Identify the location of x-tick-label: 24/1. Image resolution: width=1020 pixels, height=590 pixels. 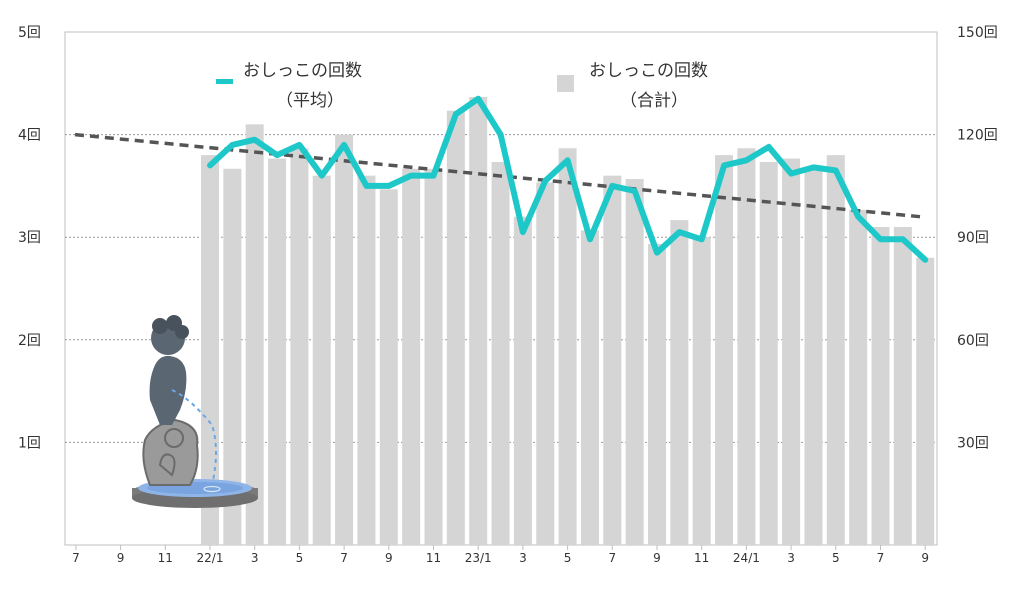
(746, 558).